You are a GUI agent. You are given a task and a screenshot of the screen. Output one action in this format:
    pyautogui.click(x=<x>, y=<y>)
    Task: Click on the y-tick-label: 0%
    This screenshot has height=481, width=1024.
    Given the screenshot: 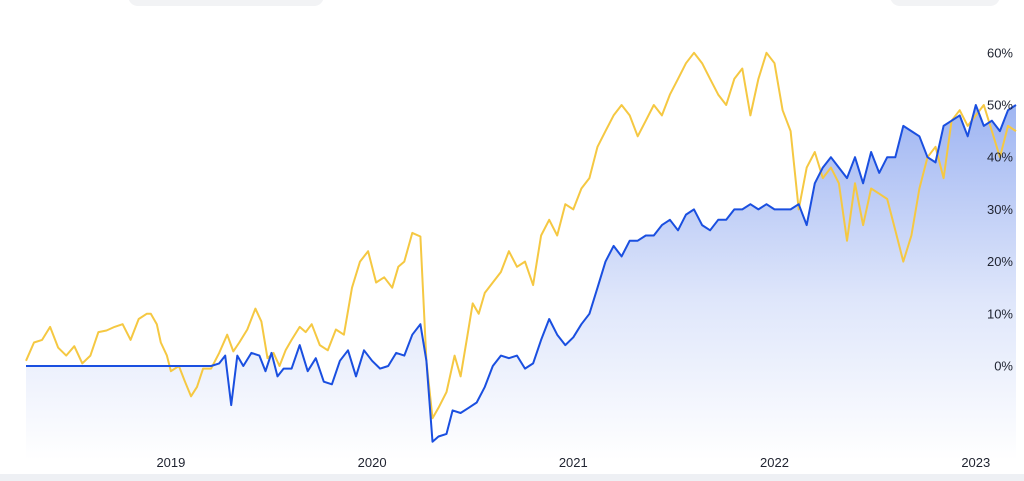 What is the action you would take?
    pyautogui.click(x=1003, y=366)
    